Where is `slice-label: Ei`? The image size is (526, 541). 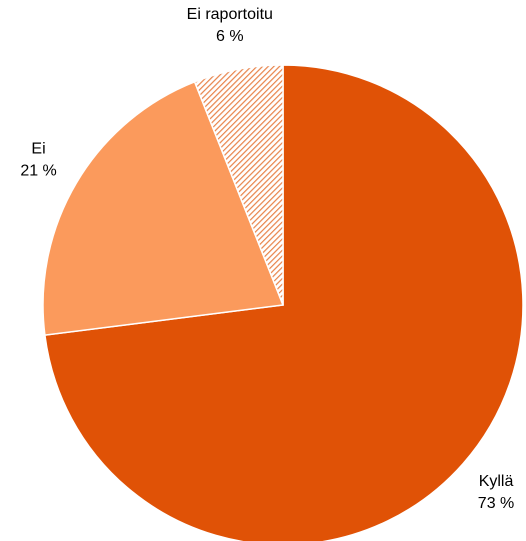
slice-label: Ei is located at coordinates (38, 149).